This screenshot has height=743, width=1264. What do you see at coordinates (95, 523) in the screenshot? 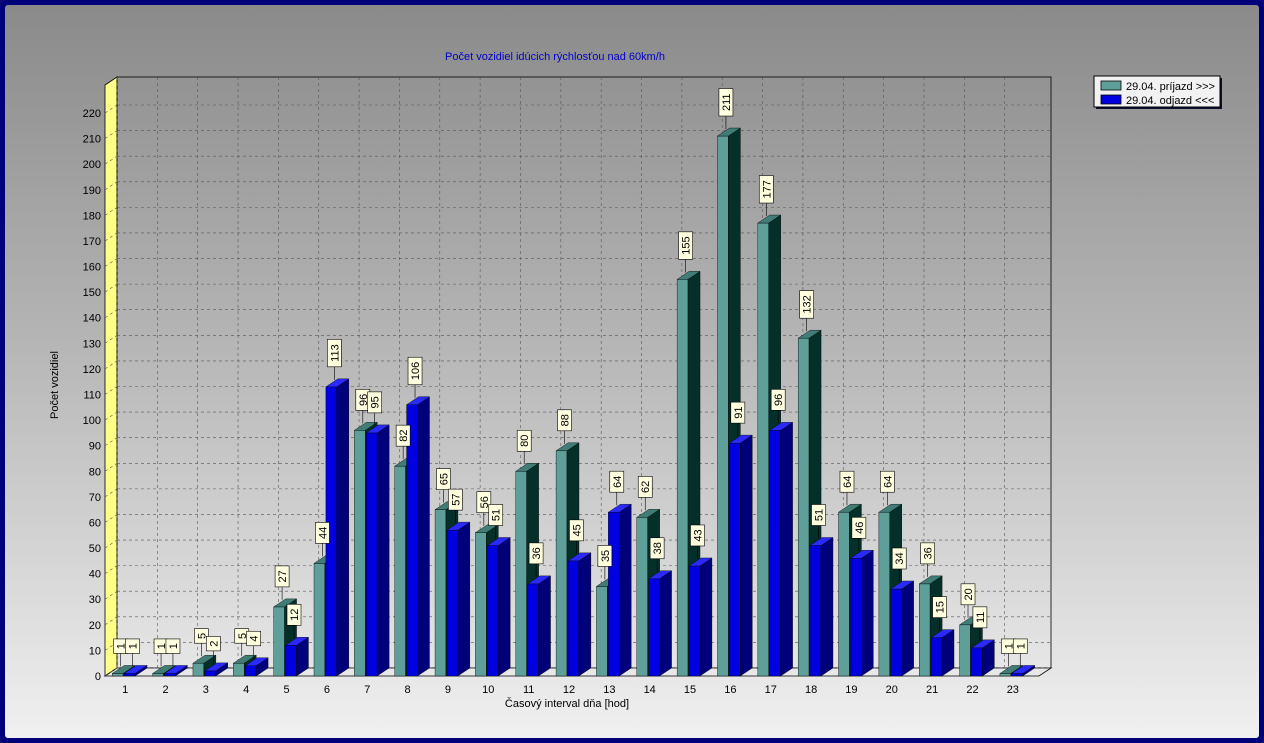
I see `y-tick-label: 60` at bounding box center [95, 523].